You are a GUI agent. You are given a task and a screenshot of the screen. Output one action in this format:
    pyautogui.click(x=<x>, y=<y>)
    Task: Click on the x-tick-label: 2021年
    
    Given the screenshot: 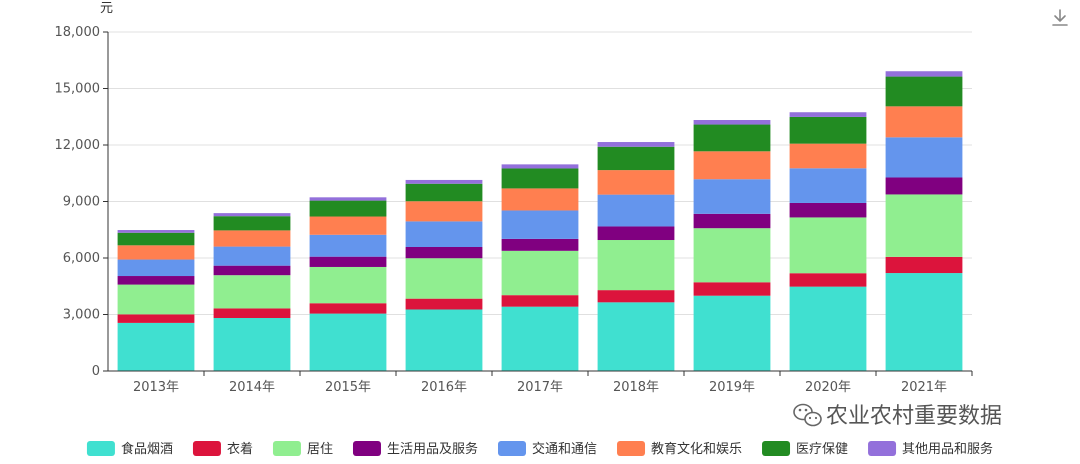 What is the action you would take?
    pyautogui.click(x=924, y=387)
    